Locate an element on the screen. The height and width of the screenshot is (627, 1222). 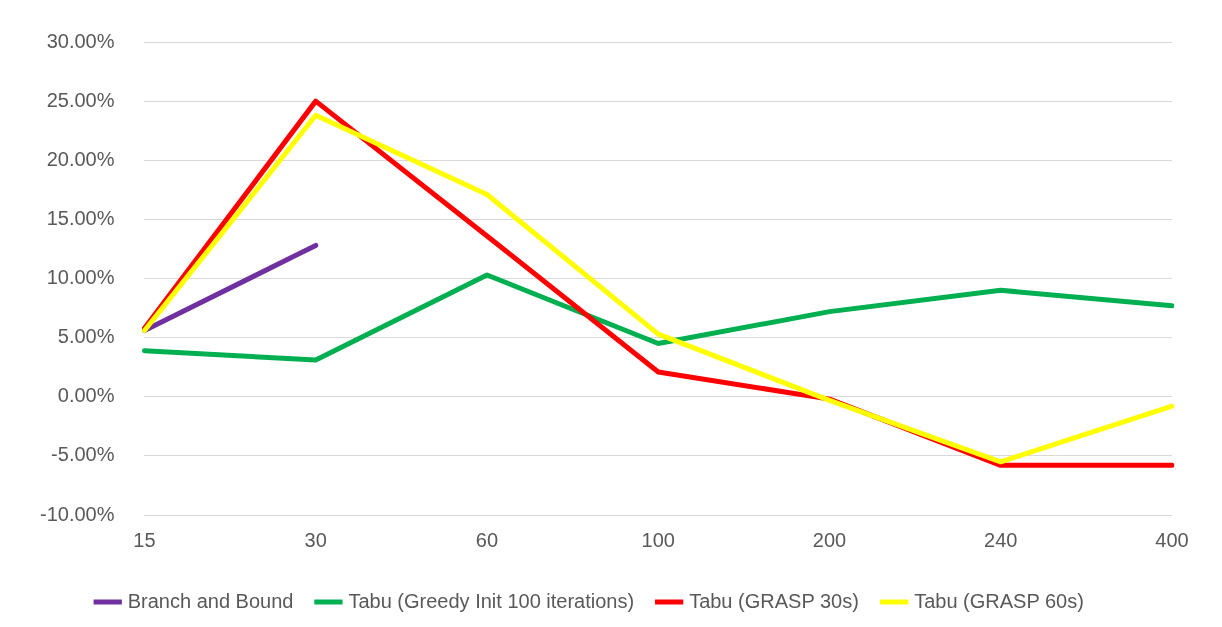
legend-label: Tabu (GRASP 60s) is located at coordinates (999, 600).